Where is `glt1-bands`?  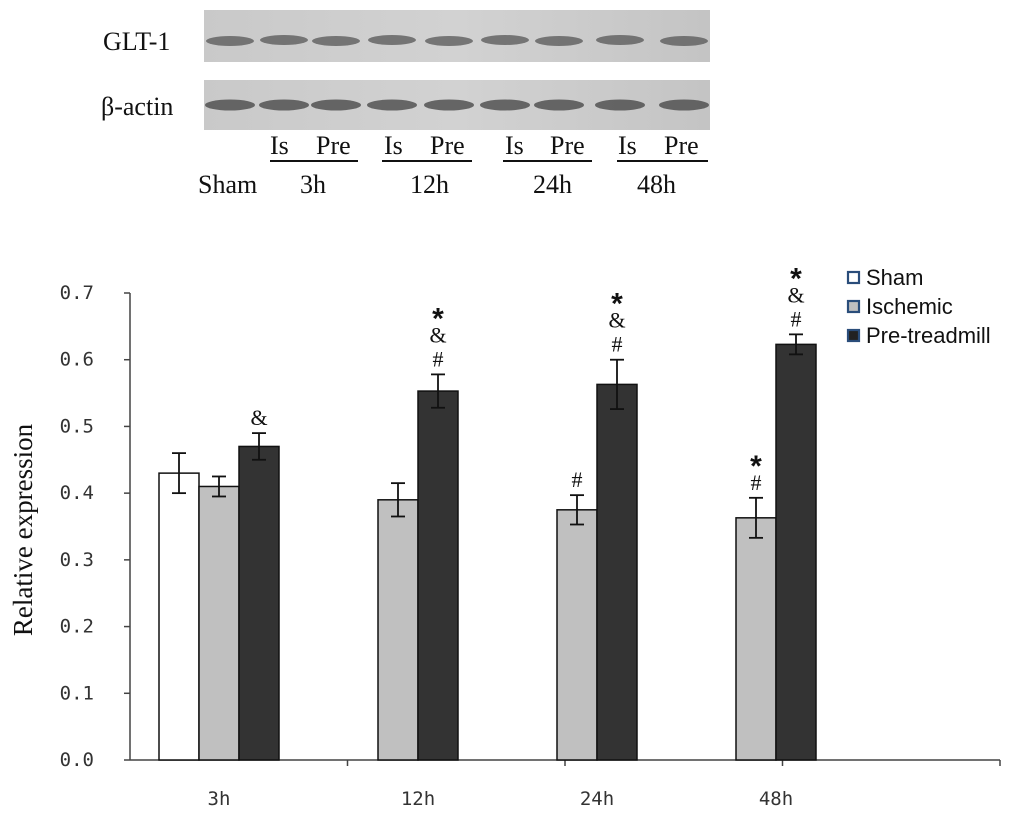 glt1-bands is located at coordinates (457, 40).